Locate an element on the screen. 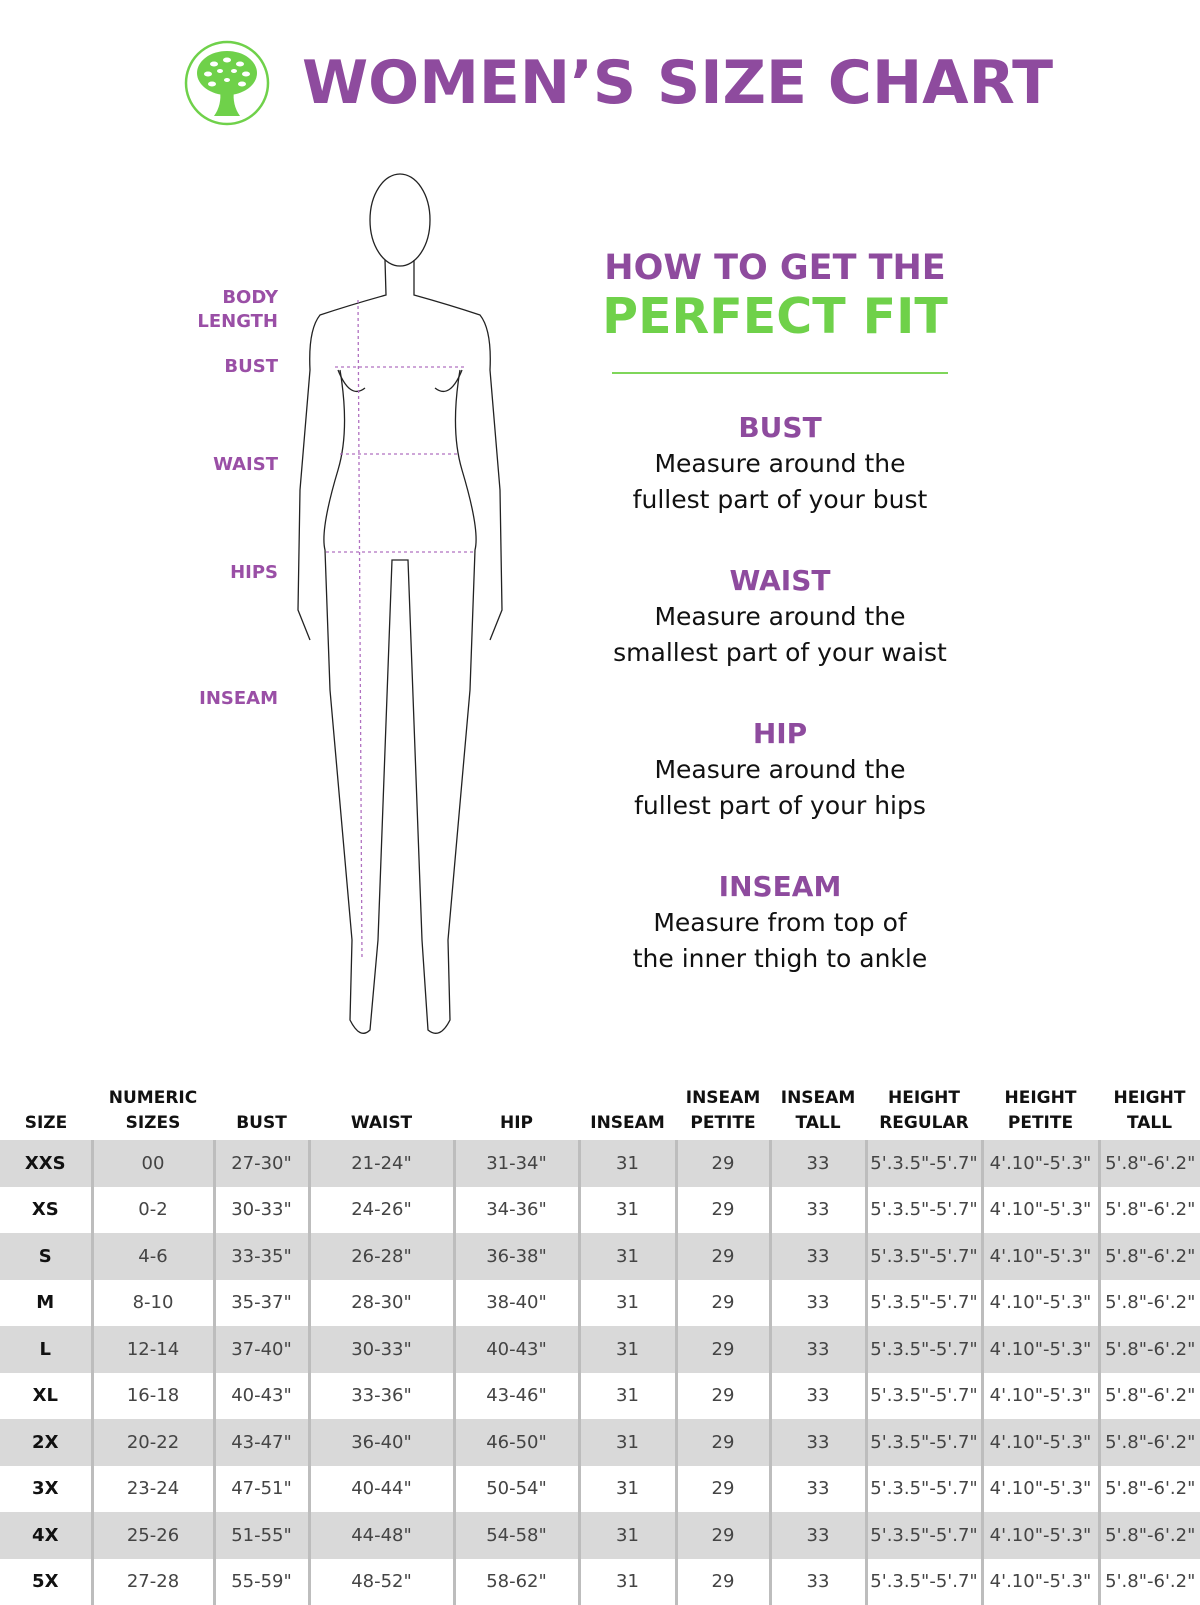 The width and height of the screenshot is (1200, 1605). table-cell: XXS is located at coordinates (46, 1163).